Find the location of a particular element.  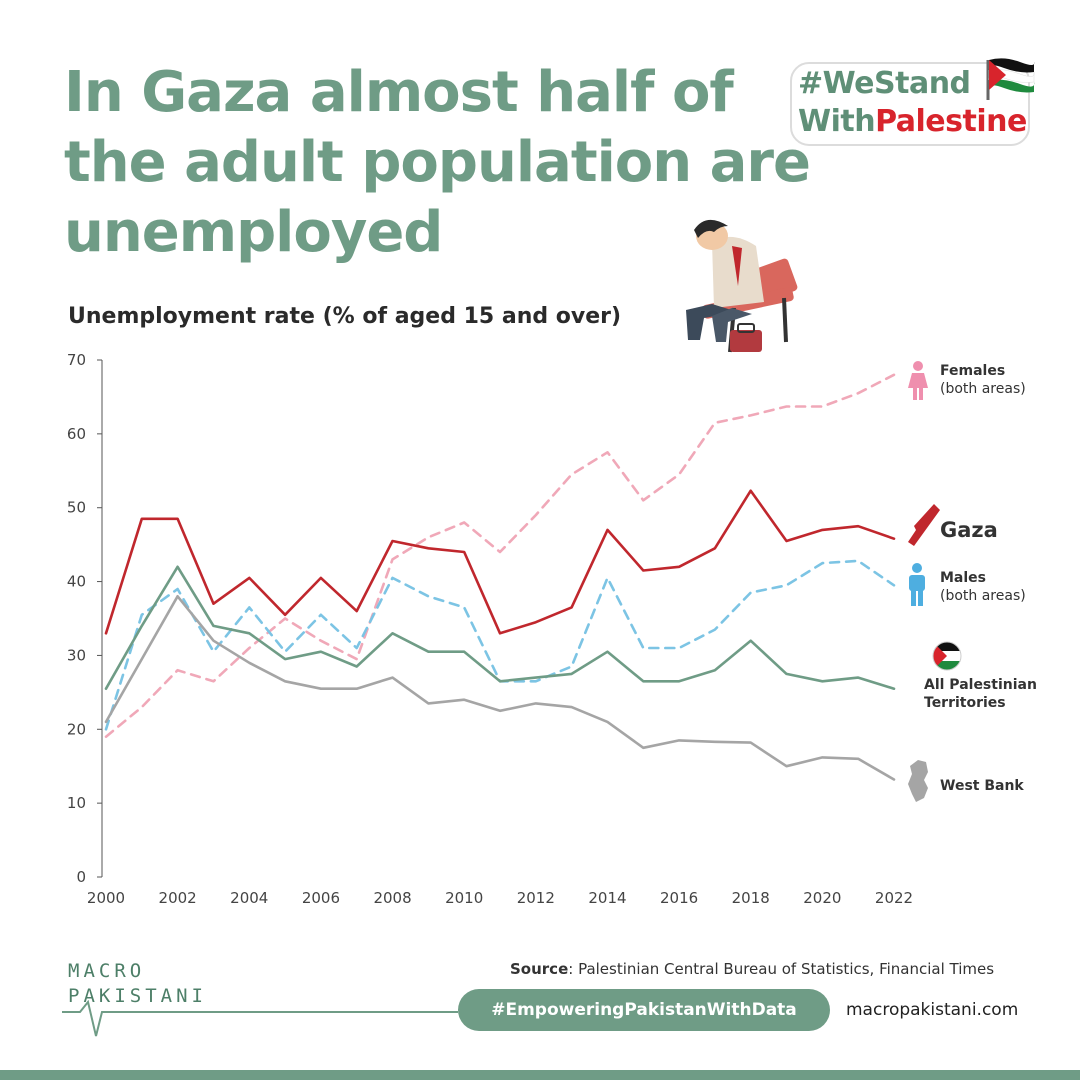

badge-line-1: #WeStand is located at coordinates (884, 83).